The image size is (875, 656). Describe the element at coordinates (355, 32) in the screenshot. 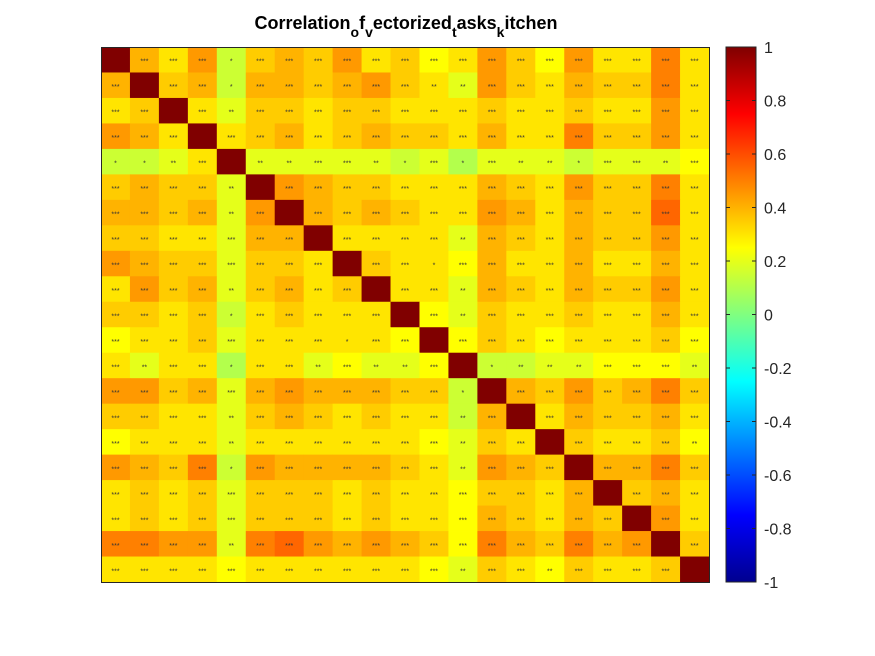

I see `title-part: o` at that location.